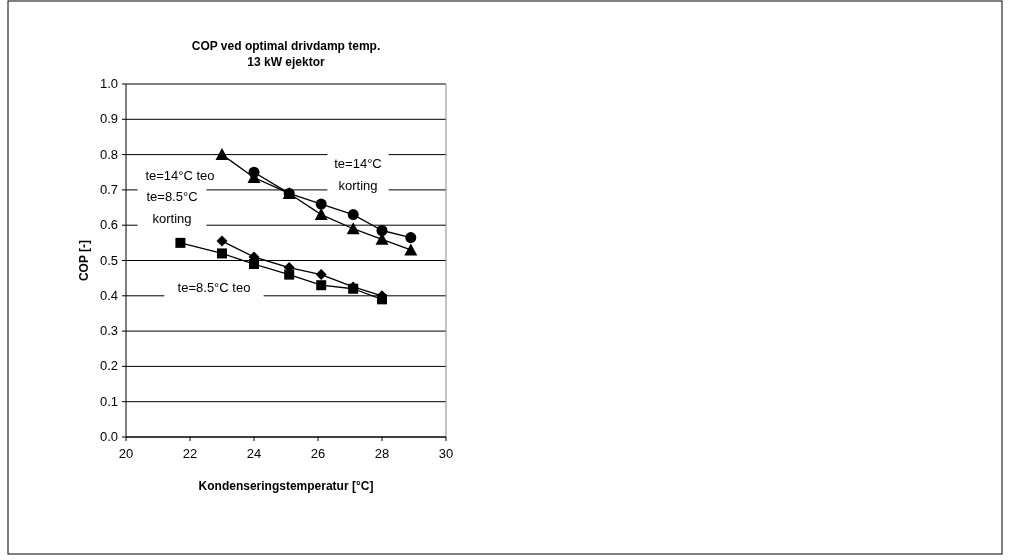  I want to click on y-tick-label: 0.6, so click(108, 225).